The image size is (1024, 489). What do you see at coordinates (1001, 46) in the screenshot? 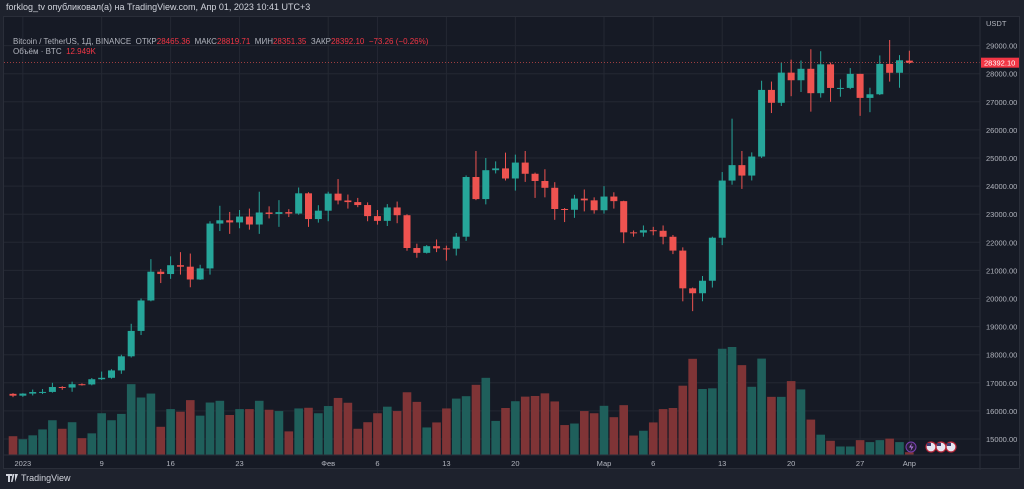
I see `price-tick-label: 29000.00` at bounding box center [1001, 46].